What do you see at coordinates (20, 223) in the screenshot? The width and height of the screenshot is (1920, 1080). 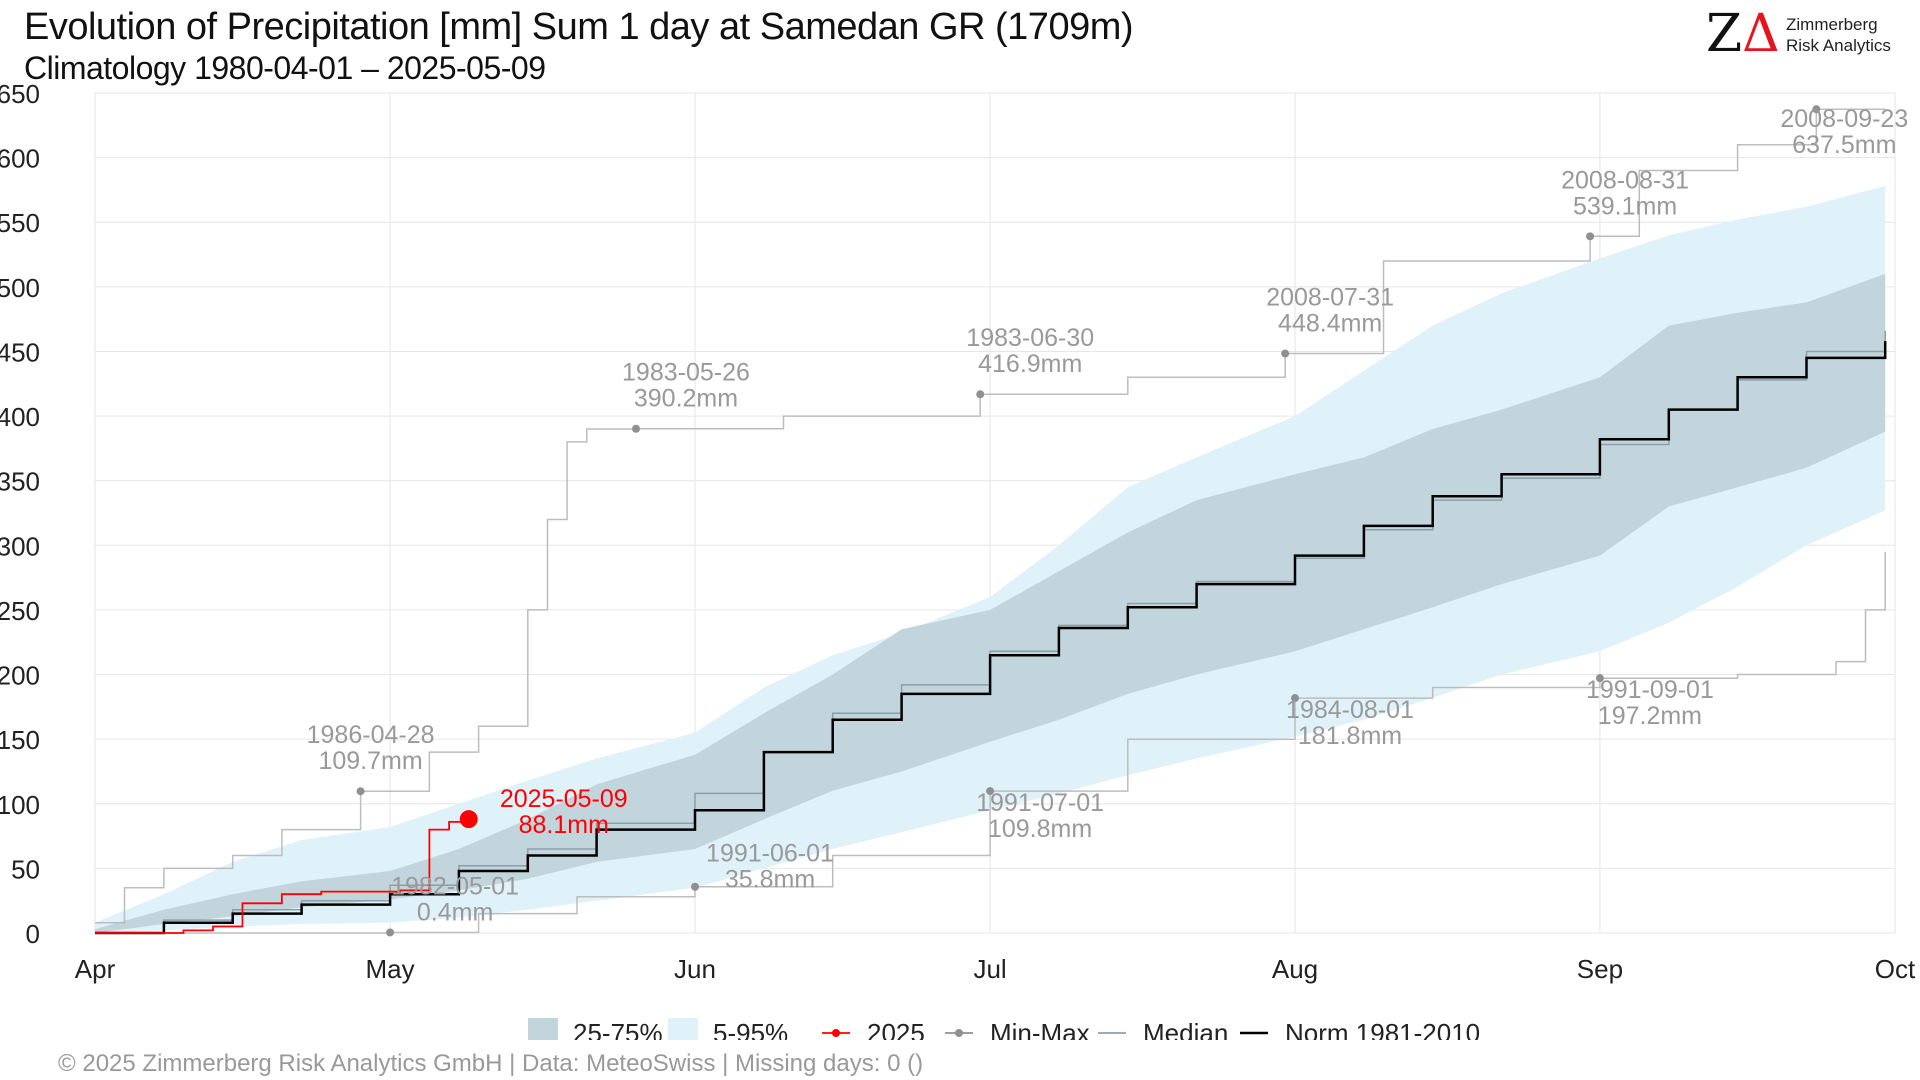 I see `y-tick-label: 550` at bounding box center [20, 223].